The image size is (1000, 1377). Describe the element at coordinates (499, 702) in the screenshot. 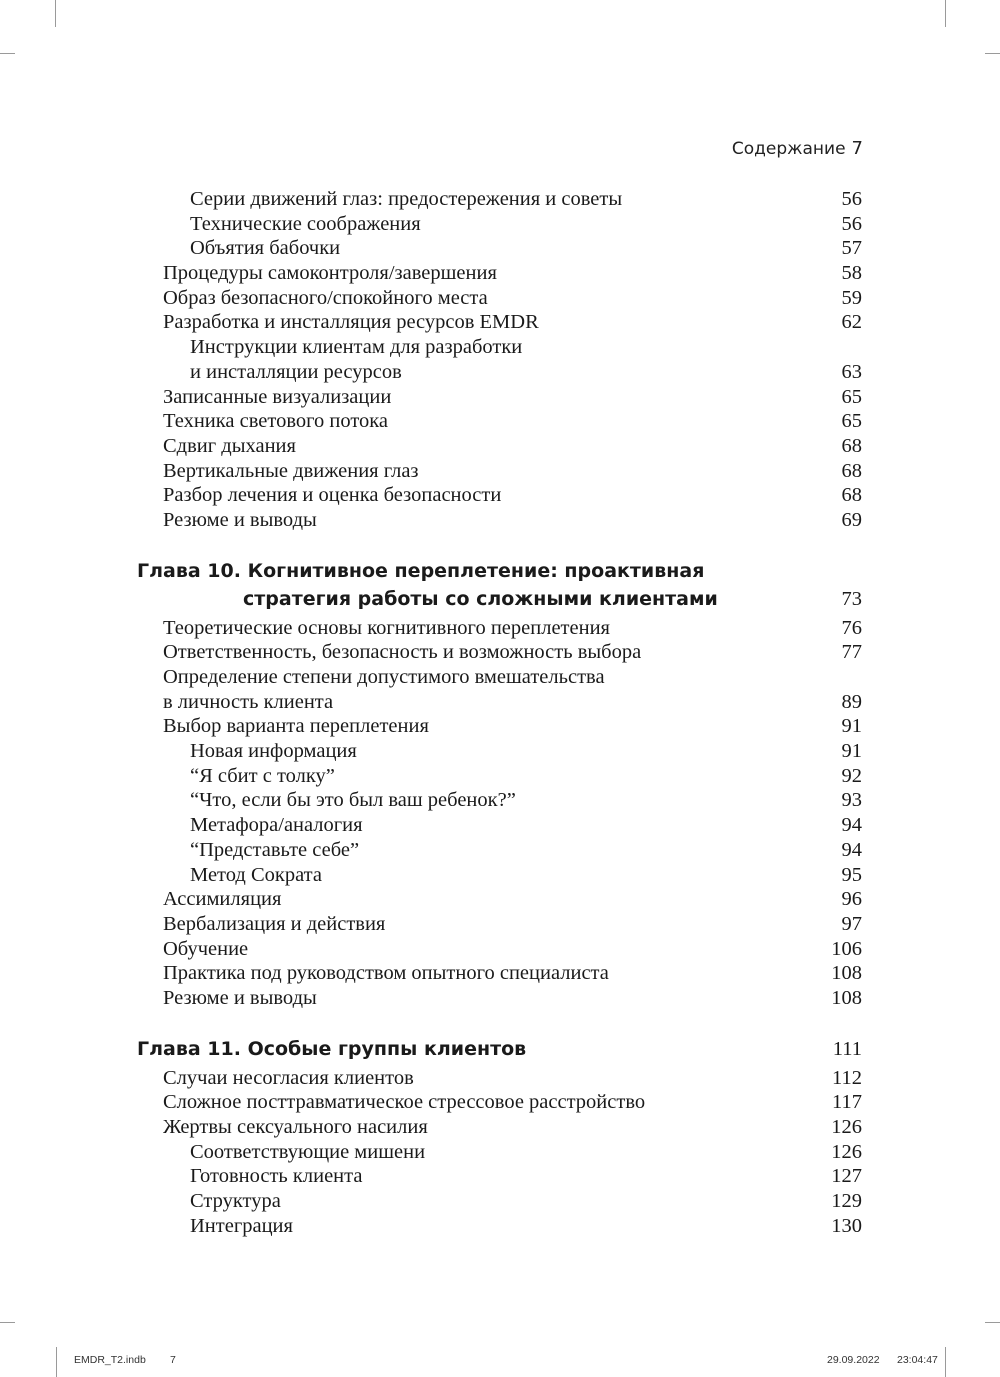

I see `toc-line: в личность клиента 89` at that location.